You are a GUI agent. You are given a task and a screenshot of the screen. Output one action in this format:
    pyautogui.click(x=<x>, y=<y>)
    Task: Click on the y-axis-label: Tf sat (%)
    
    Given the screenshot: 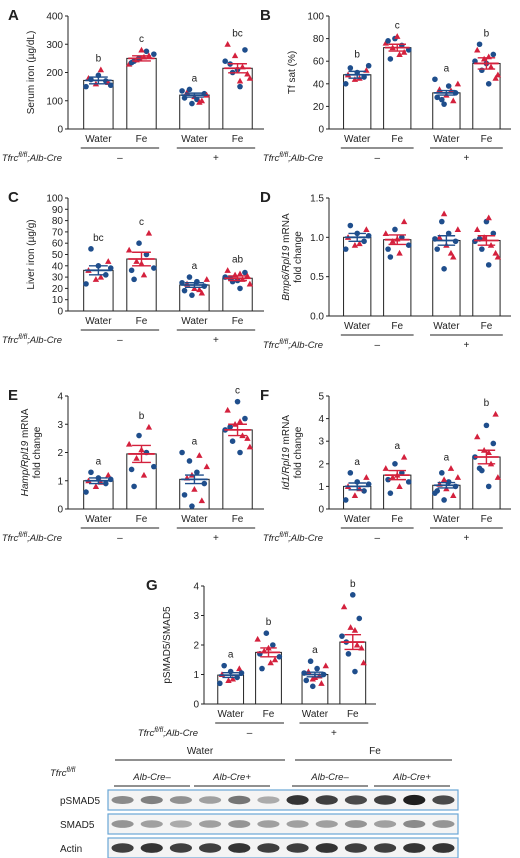 What is the action you would take?
    pyautogui.click(x=292, y=72)
    